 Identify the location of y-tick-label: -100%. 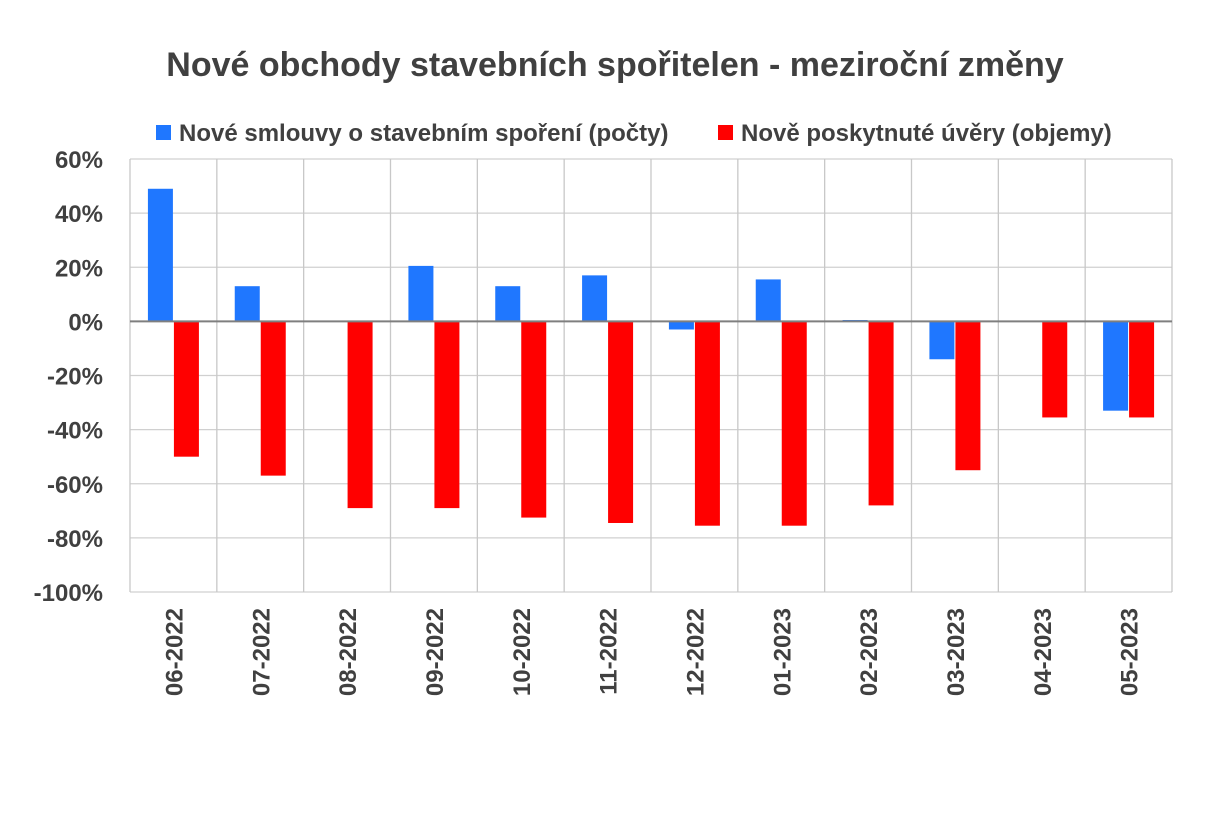
(68, 593).